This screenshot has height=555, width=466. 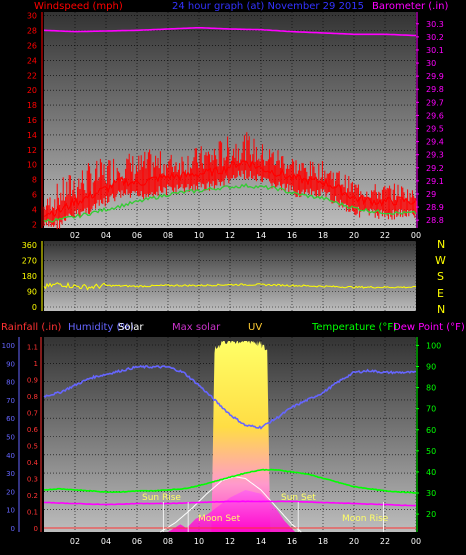 I want to click on rainfall-axis-title: Rainfall (.in), so click(x=31, y=327).